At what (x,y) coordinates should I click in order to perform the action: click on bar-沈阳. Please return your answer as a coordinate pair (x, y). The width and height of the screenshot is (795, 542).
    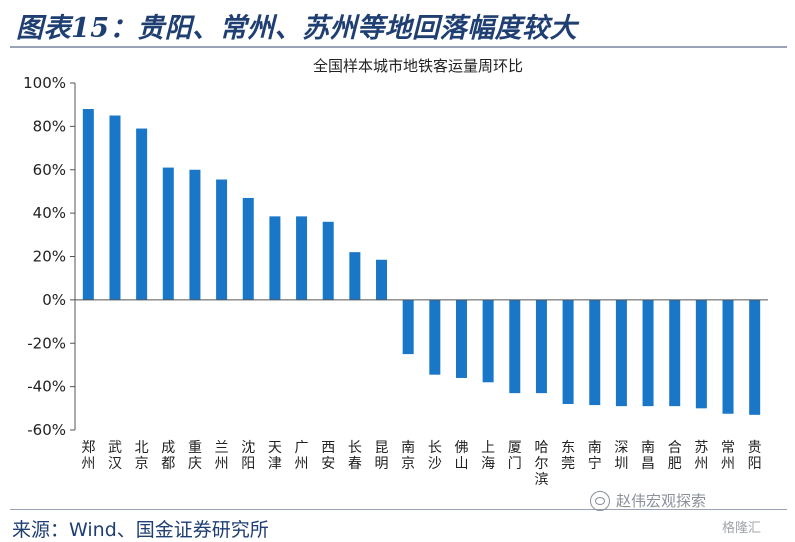
    Looking at the image, I should click on (248, 248).